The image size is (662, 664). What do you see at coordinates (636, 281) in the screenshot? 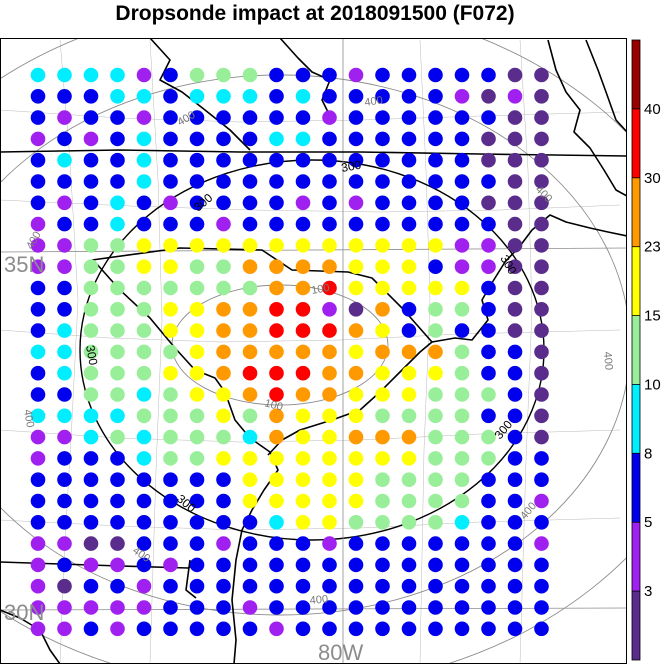
I see `colorbar-segment` at bounding box center [636, 281].